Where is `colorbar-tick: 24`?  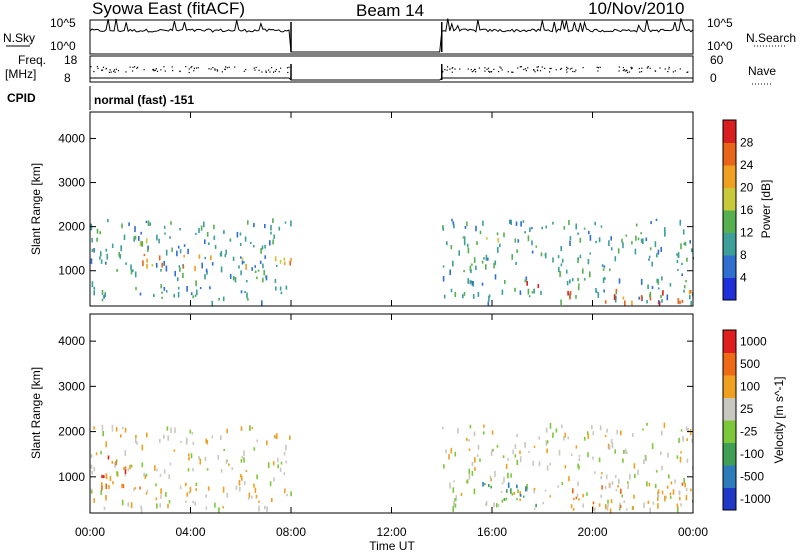 colorbar-tick: 24 is located at coordinates (747, 165).